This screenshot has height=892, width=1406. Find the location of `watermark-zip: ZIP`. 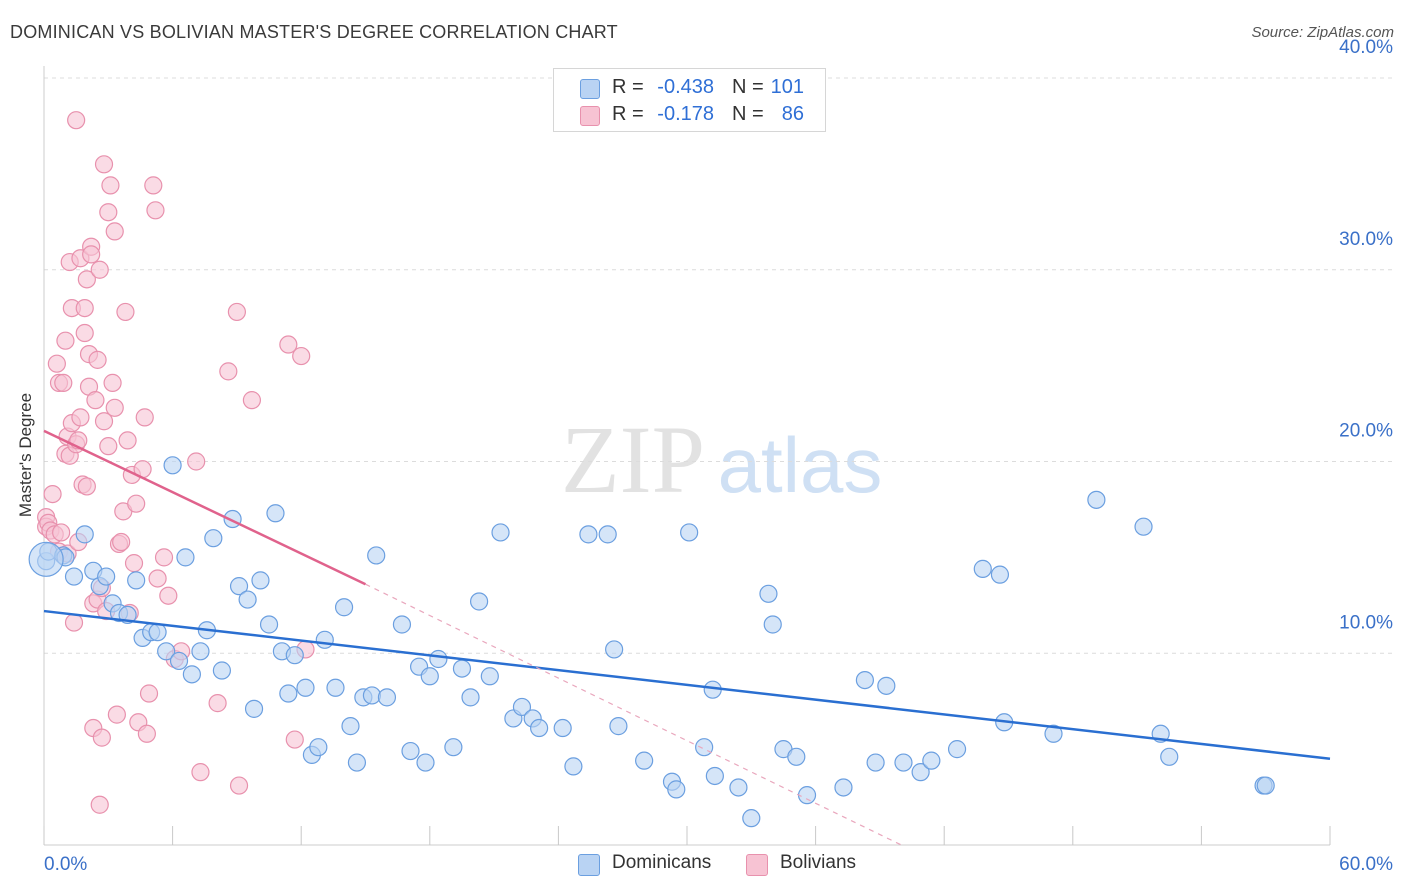

watermark-zip: ZIP is located at coordinates (633, 459).